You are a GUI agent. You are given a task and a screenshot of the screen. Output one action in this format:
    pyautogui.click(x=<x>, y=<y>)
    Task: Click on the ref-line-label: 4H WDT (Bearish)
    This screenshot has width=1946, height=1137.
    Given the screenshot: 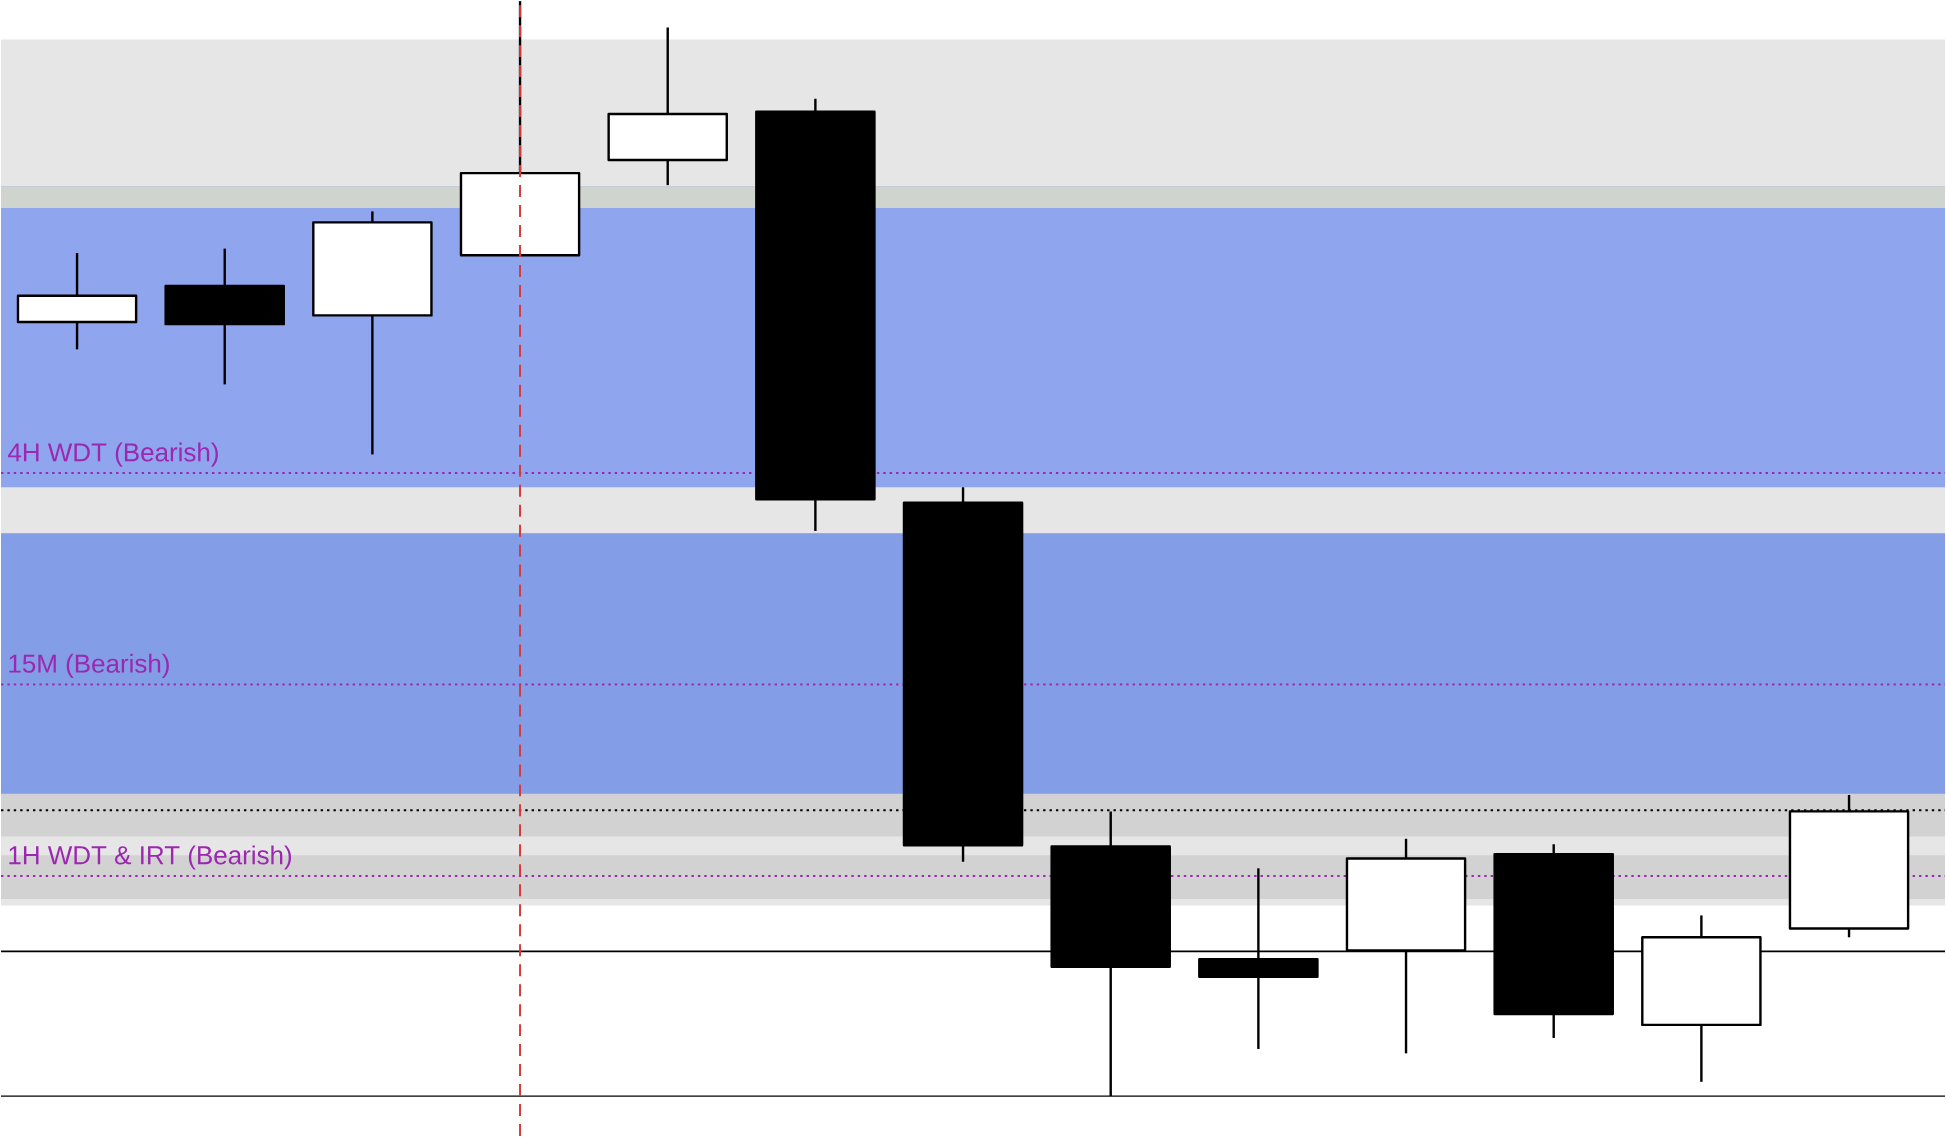 What is the action you would take?
    pyautogui.click(x=113, y=454)
    